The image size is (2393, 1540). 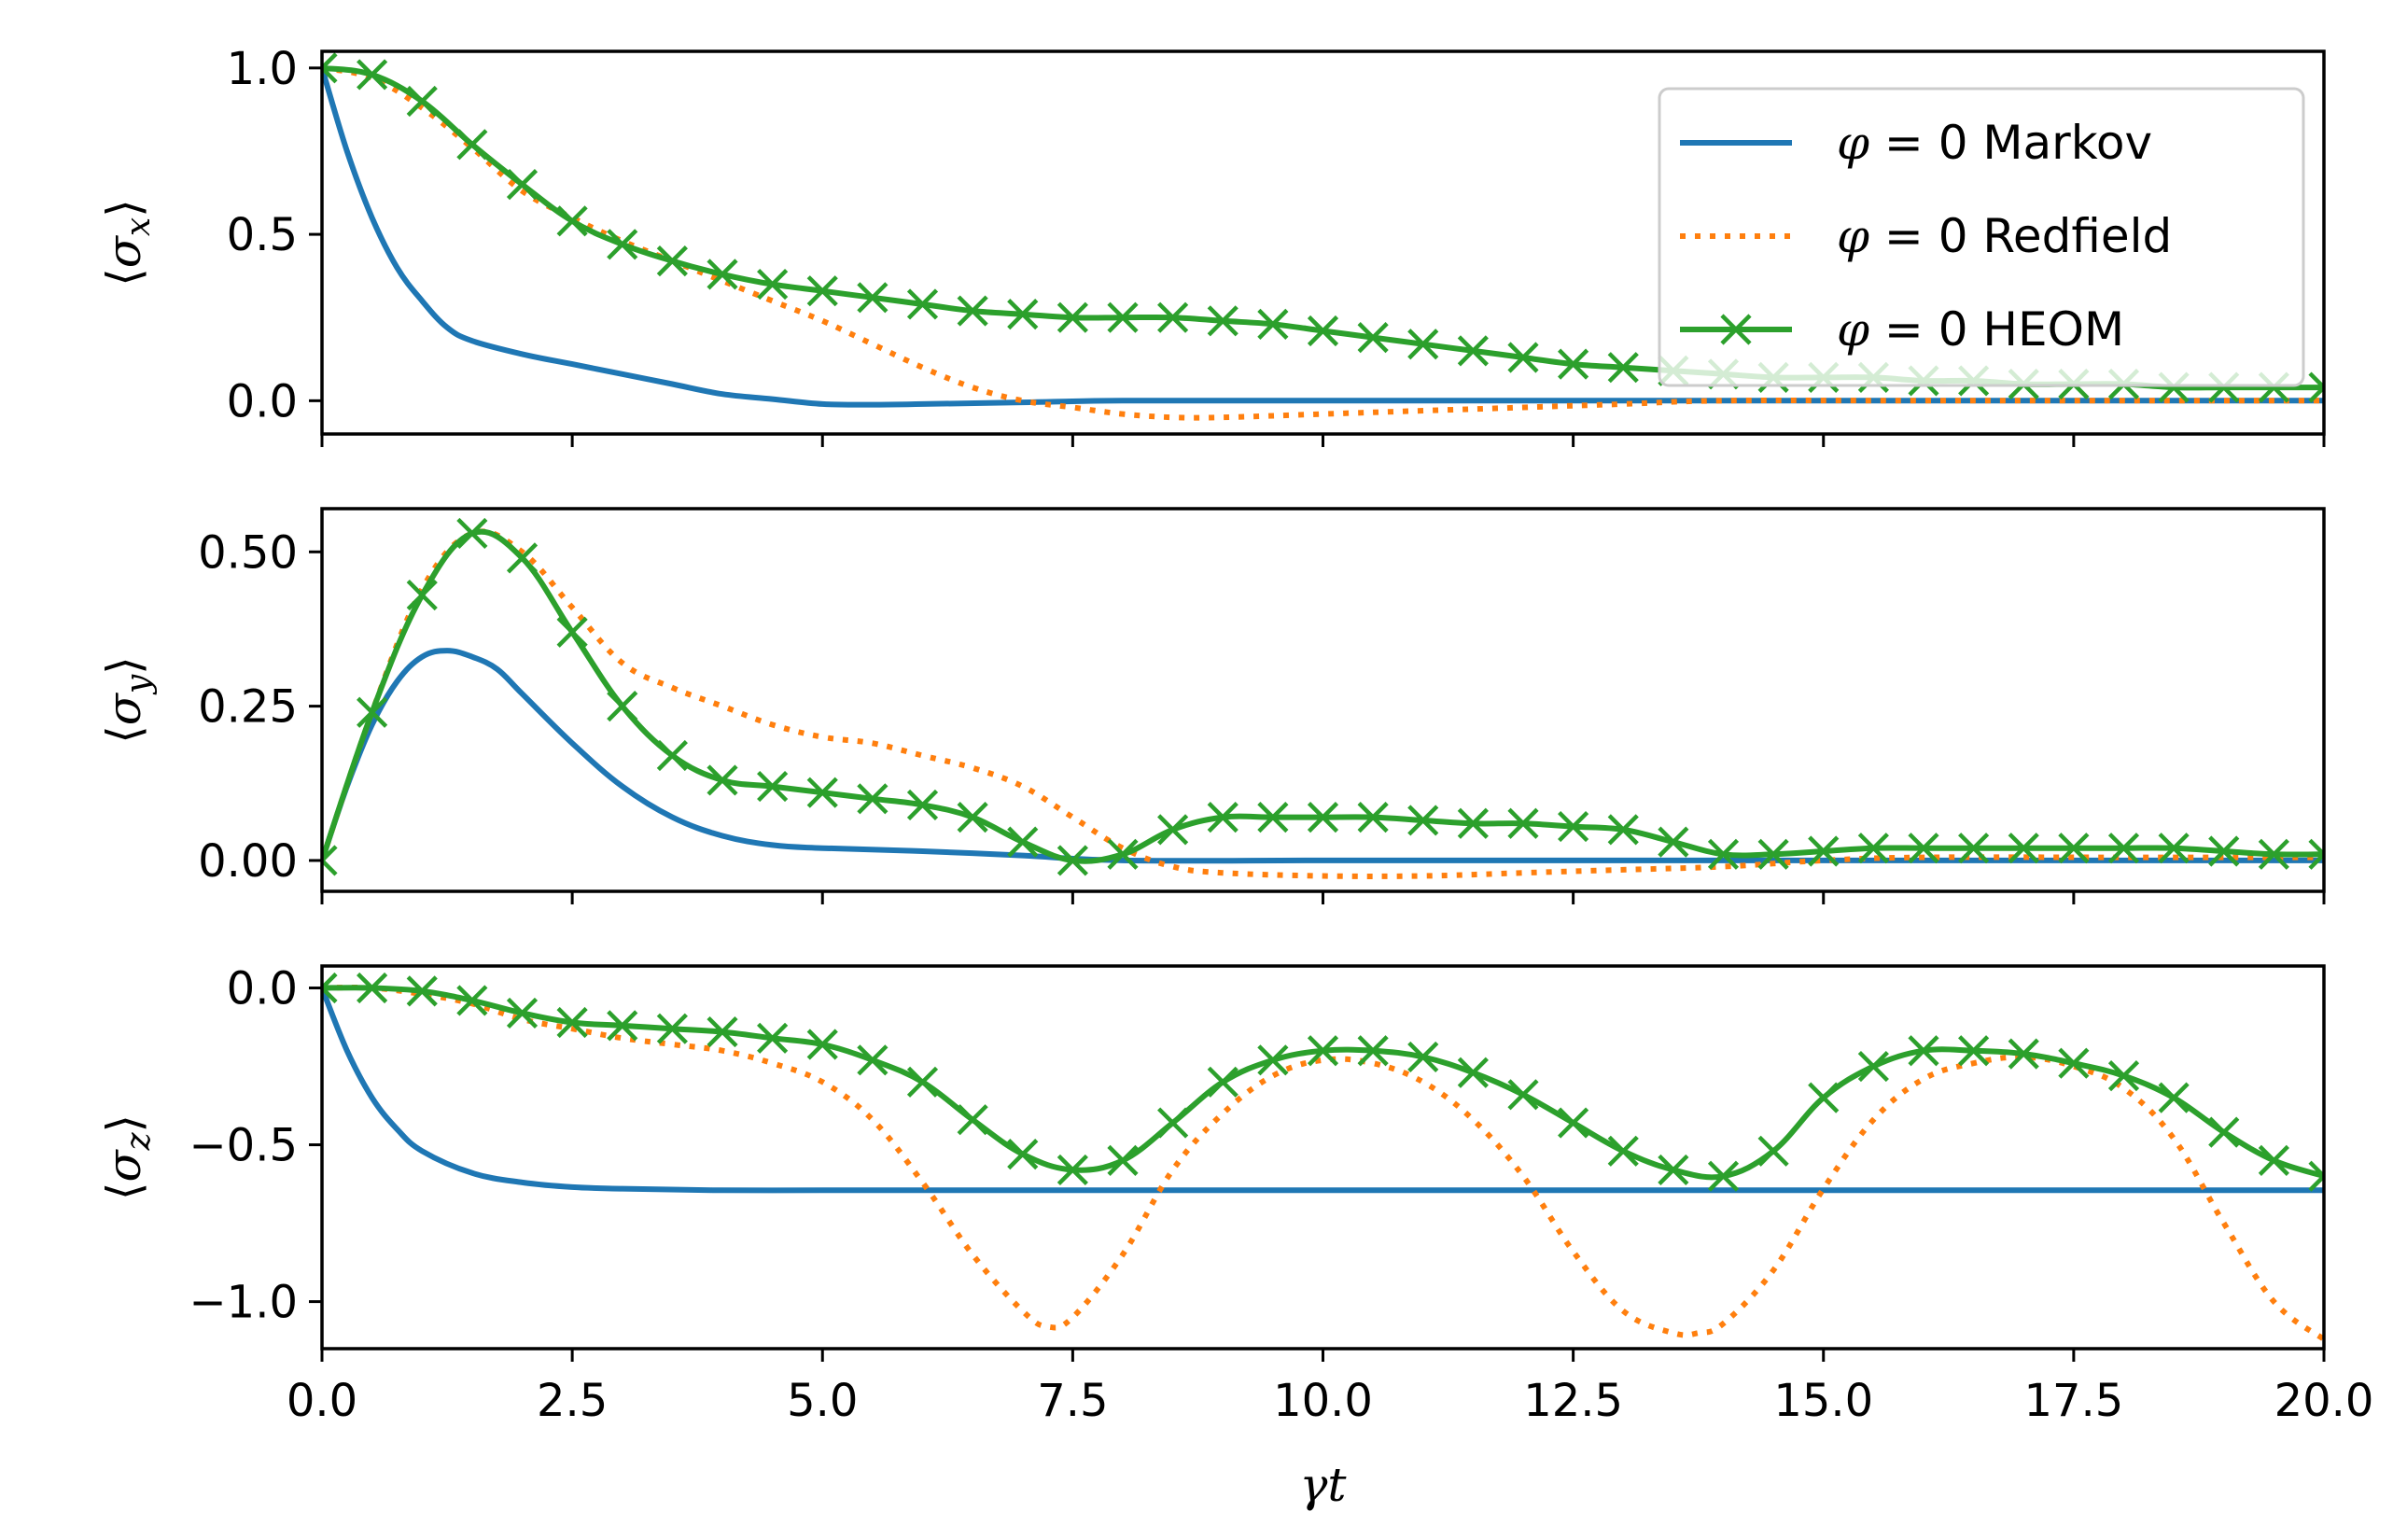 I want to click on x-tick-label: 17.5, so click(x=2073, y=1401).